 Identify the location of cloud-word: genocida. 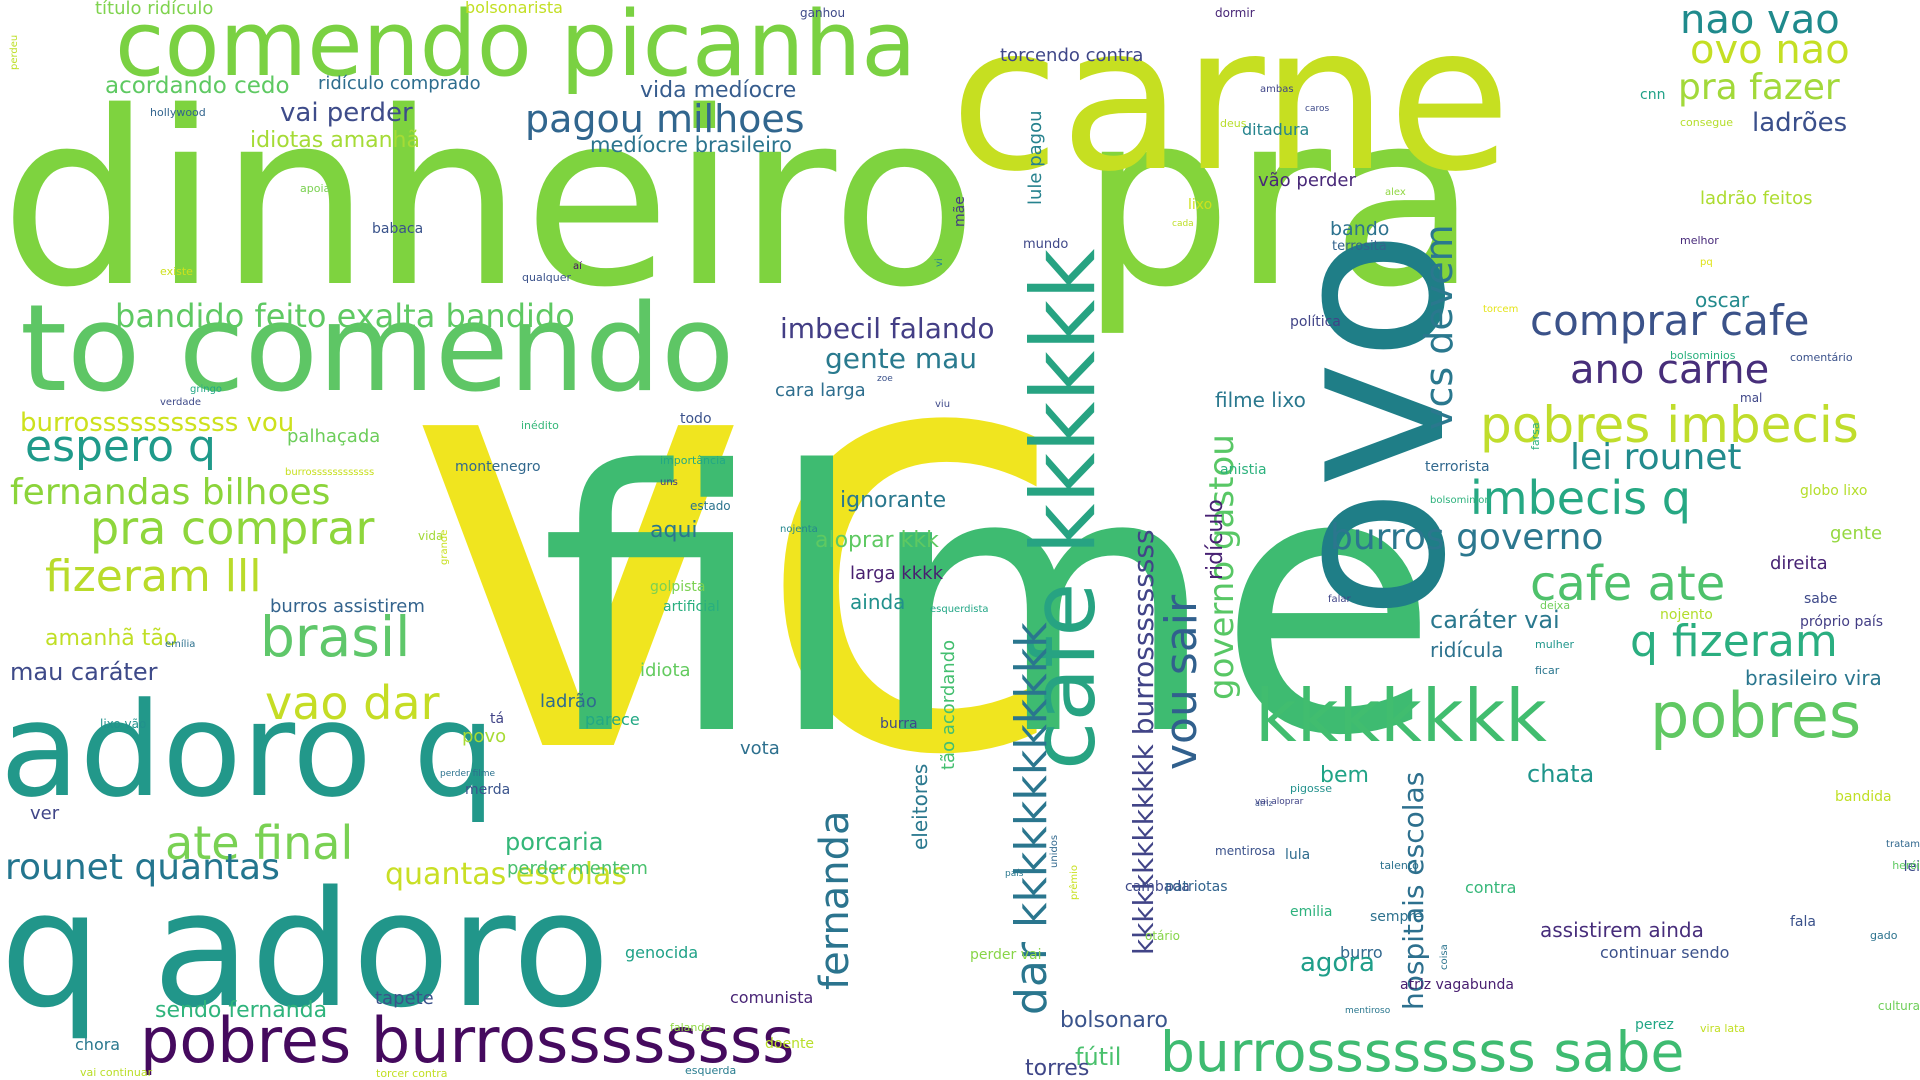
(662, 952).